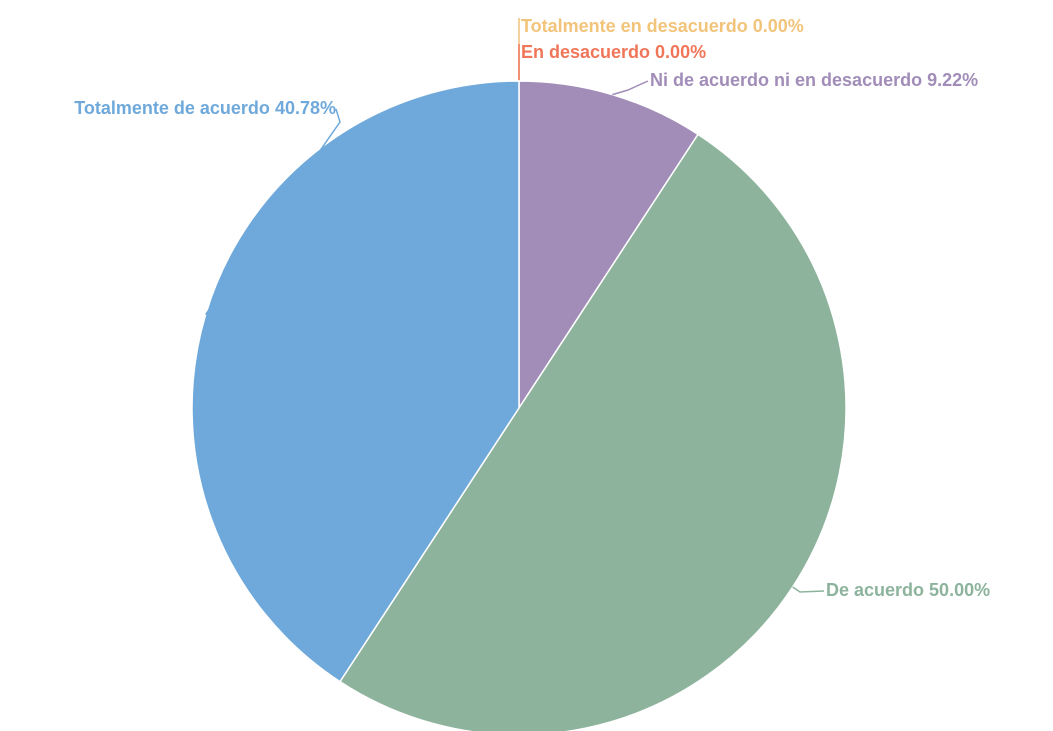  I want to click on label-value: 9.22%, so click(952, 80).